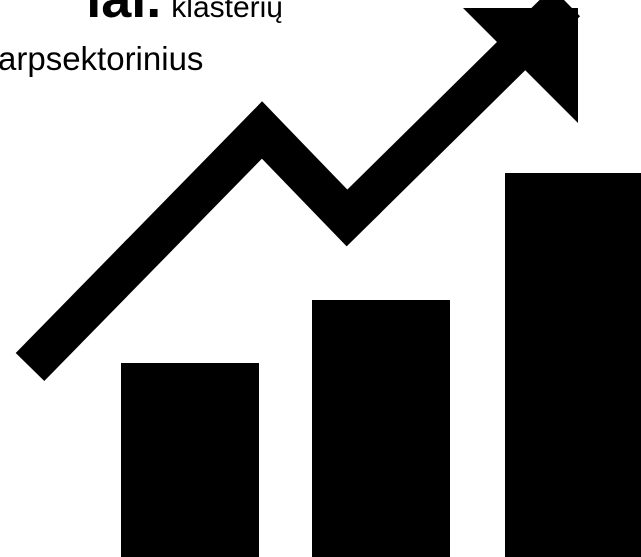  What do you see at coordinates (520, 65) in the screenshot?
I see `trend-arrow-head` at bounding box center [520, 65].